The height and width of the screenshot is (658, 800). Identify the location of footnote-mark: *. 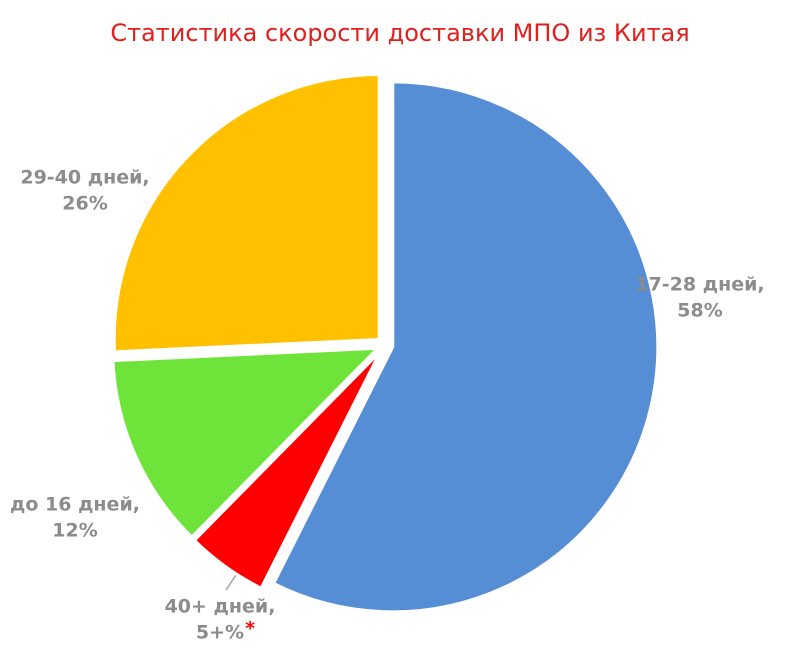
(250, 629).